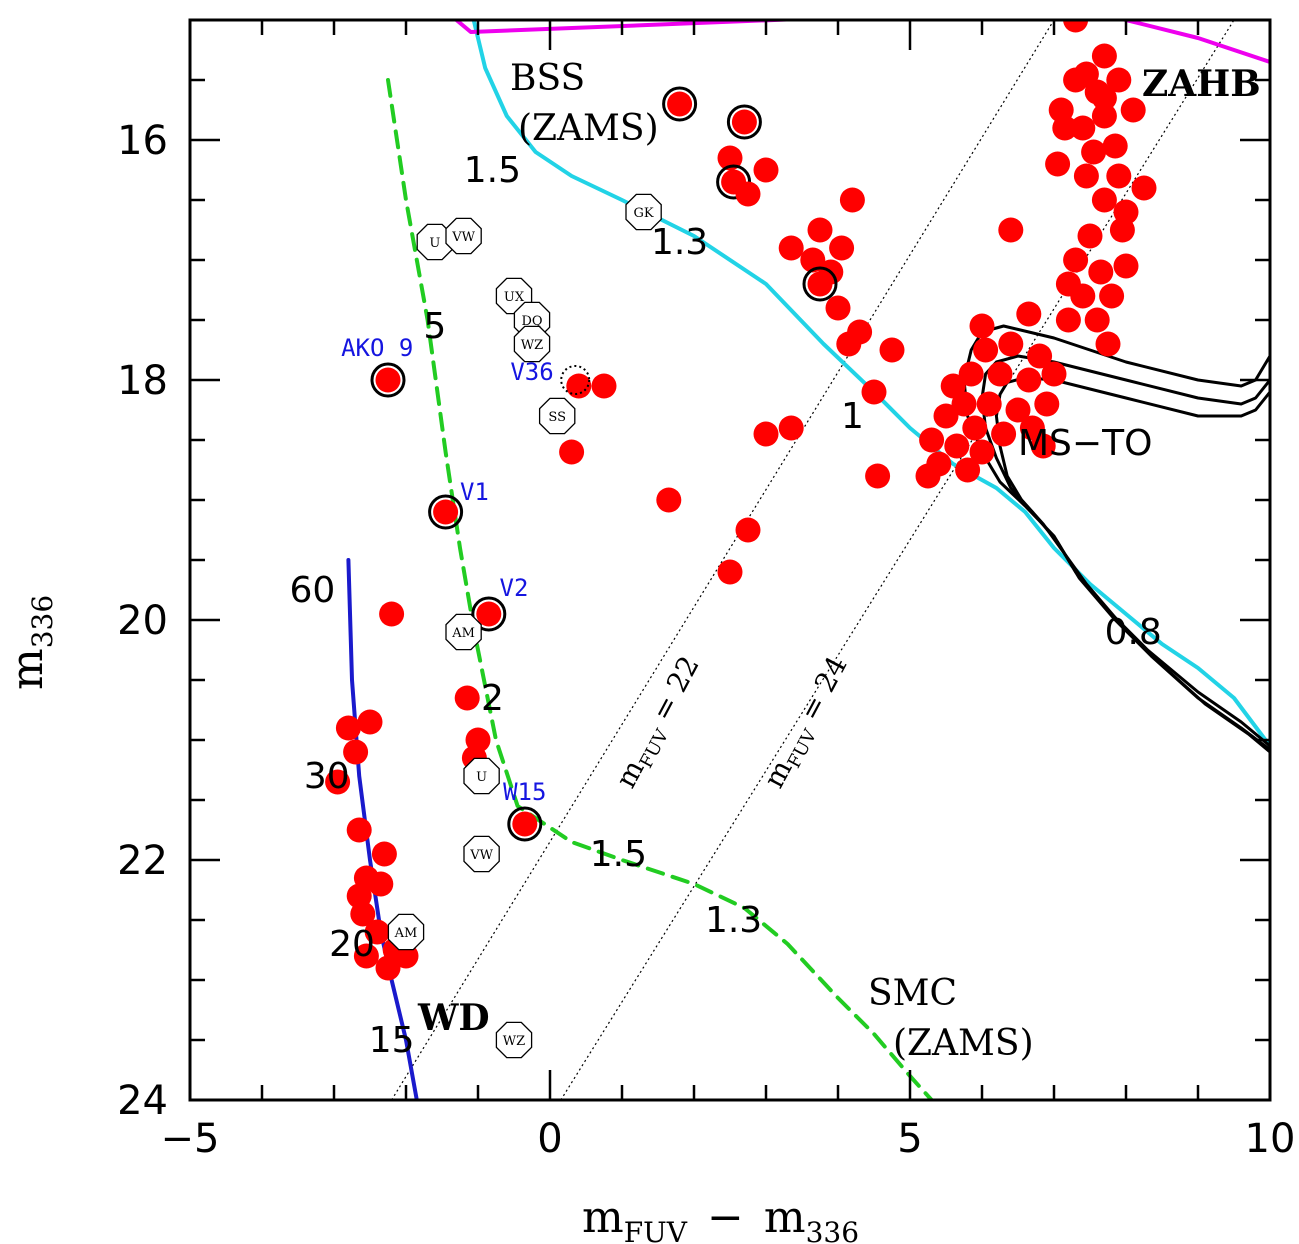  What do you see at coordinates (392, 1040) in the screenshot?
I see `mass-label: 15` at bounding box center [392, 1040].